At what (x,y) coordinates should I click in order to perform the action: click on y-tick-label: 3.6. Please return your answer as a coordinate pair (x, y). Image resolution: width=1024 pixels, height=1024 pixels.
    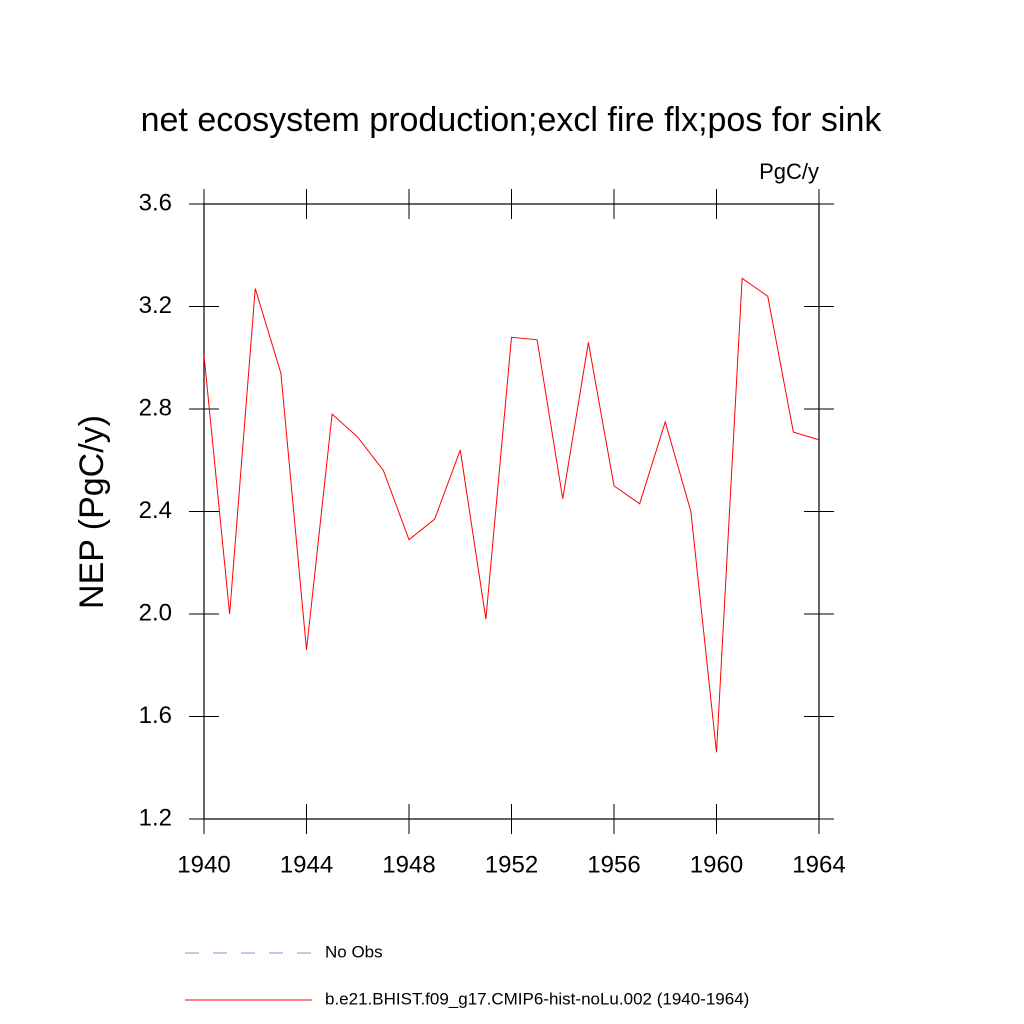
    Looking at the image, I should click on (155, 202).